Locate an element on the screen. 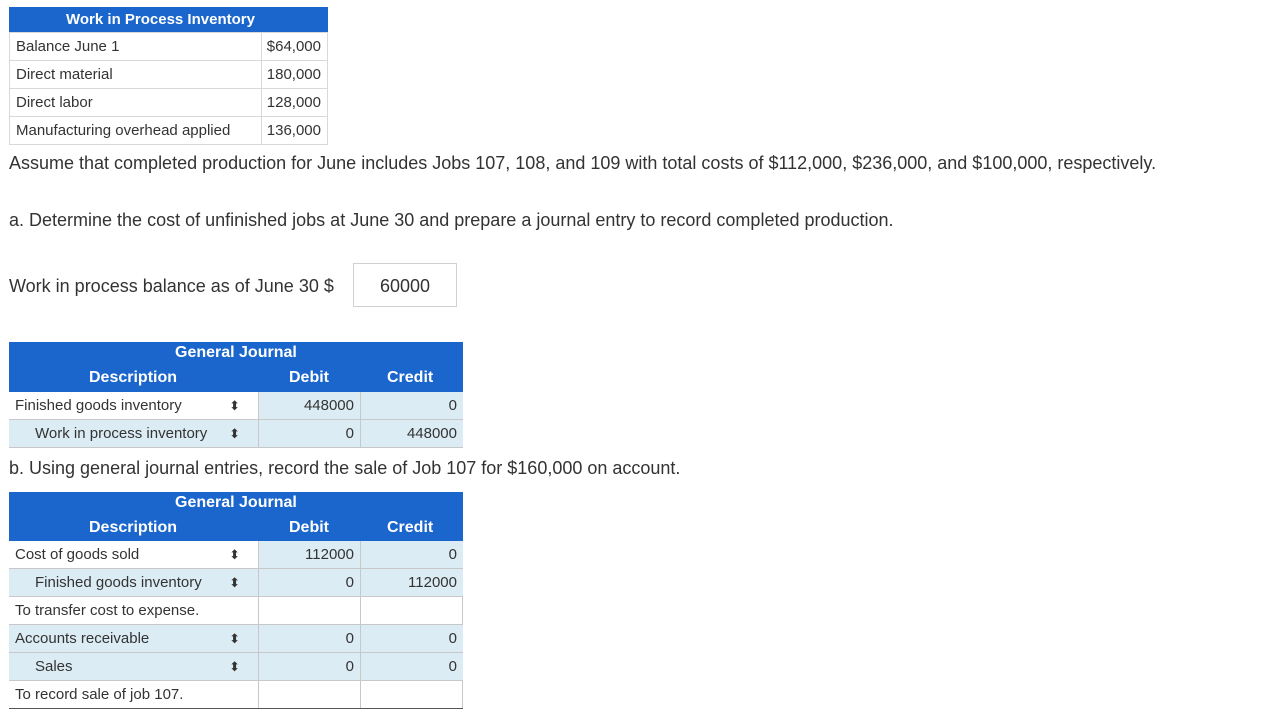  journal-b-note-row: To record sale of job 107. is located at coordinates (236, 695).